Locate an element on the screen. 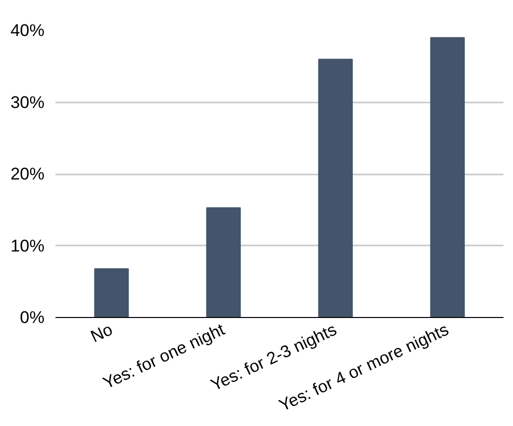  y-tick-label: 10% is located at coordinates (27, 246).